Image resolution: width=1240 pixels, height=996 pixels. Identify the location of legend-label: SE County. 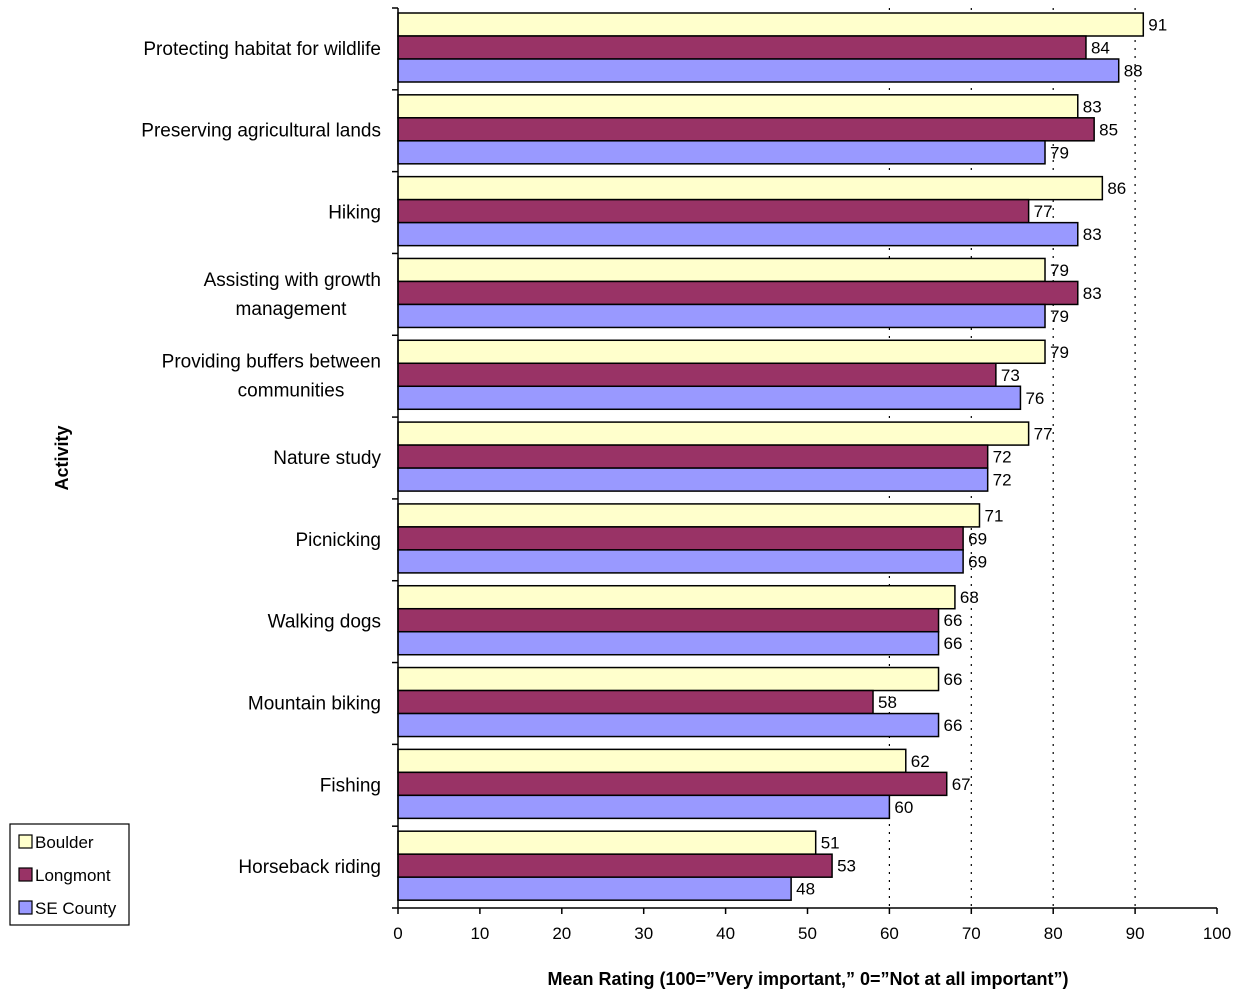
(76, 908).